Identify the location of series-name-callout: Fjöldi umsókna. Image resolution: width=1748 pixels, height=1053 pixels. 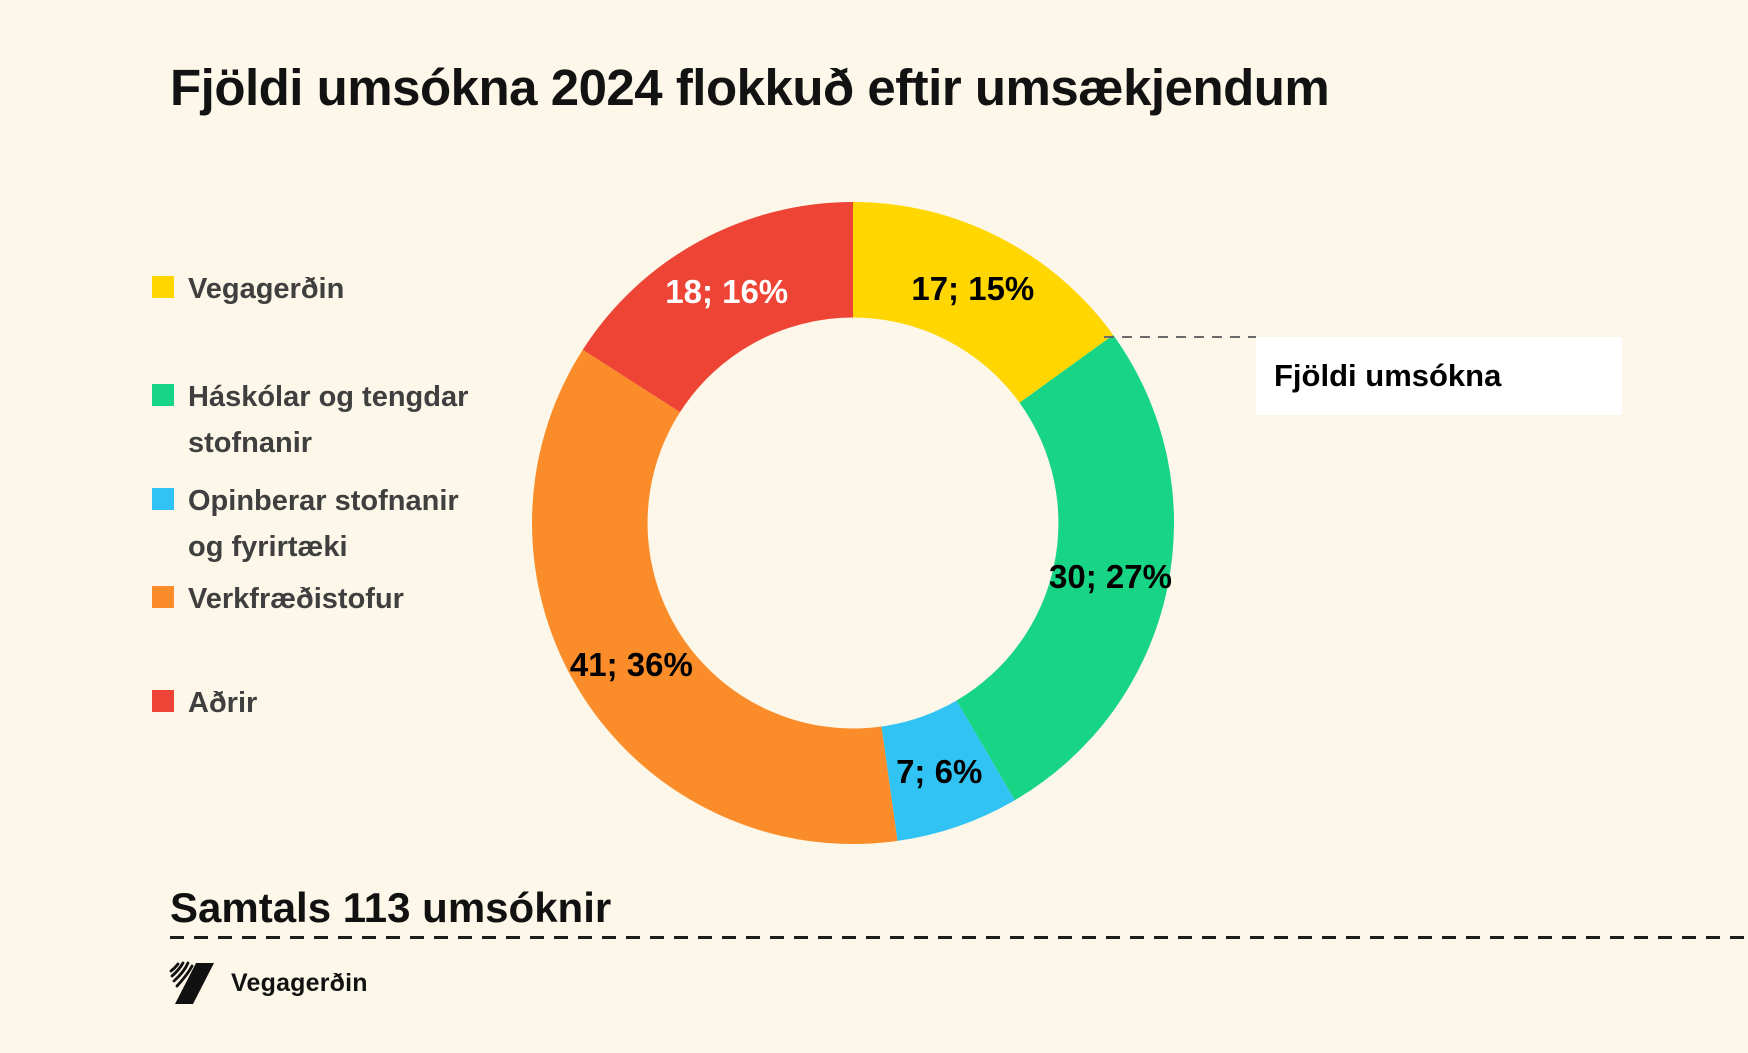
(1439, 376).